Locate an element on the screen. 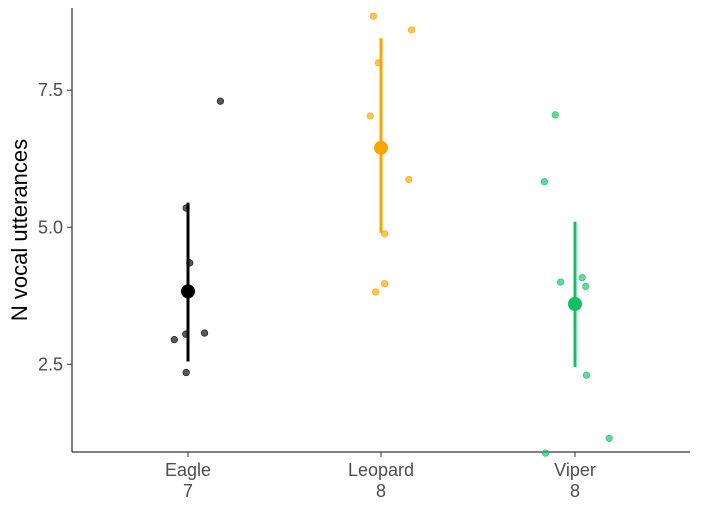 The height and width of the screenshot is (511, 701). x-tick-count-leopard: 8 is located at coordinates (381, 491).